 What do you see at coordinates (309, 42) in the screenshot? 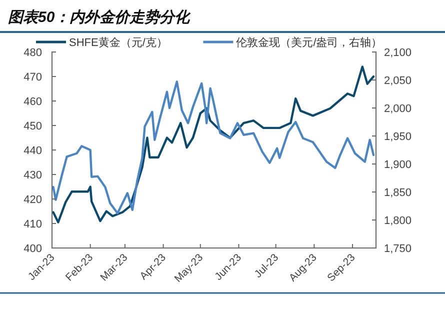
I see `legend-label: 伦敦金现（美元/盎司，右轴）` at bounding box center [309, 42].